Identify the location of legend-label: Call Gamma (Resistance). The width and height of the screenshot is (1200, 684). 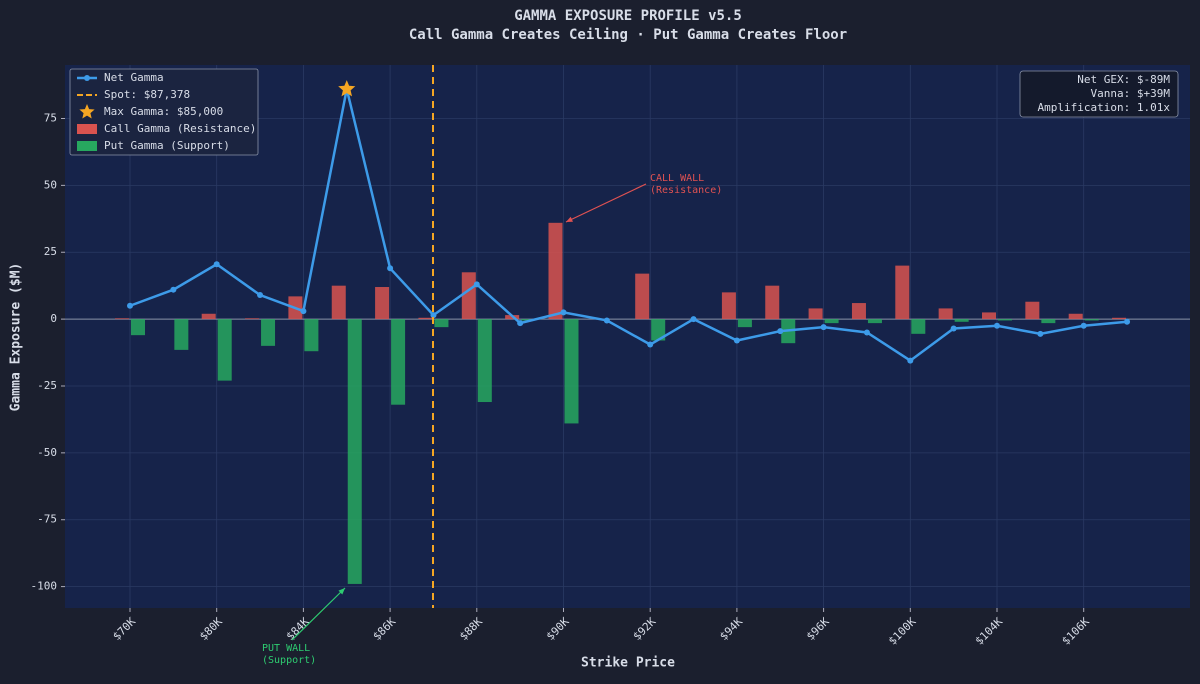
(180, 128).